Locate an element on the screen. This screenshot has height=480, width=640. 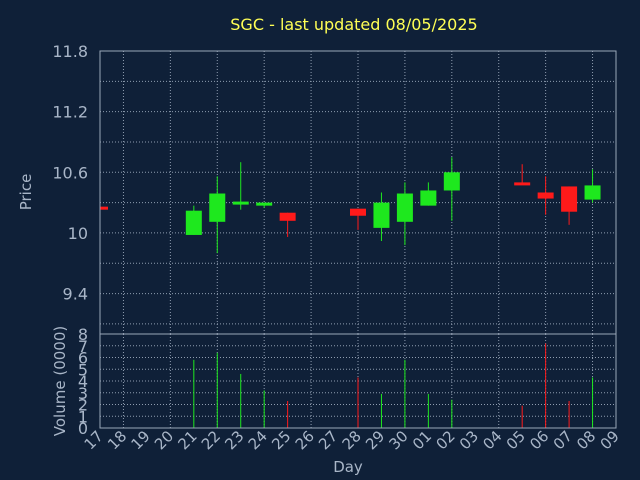
x-tick-label: 02 is located at coordinates (445, 440).